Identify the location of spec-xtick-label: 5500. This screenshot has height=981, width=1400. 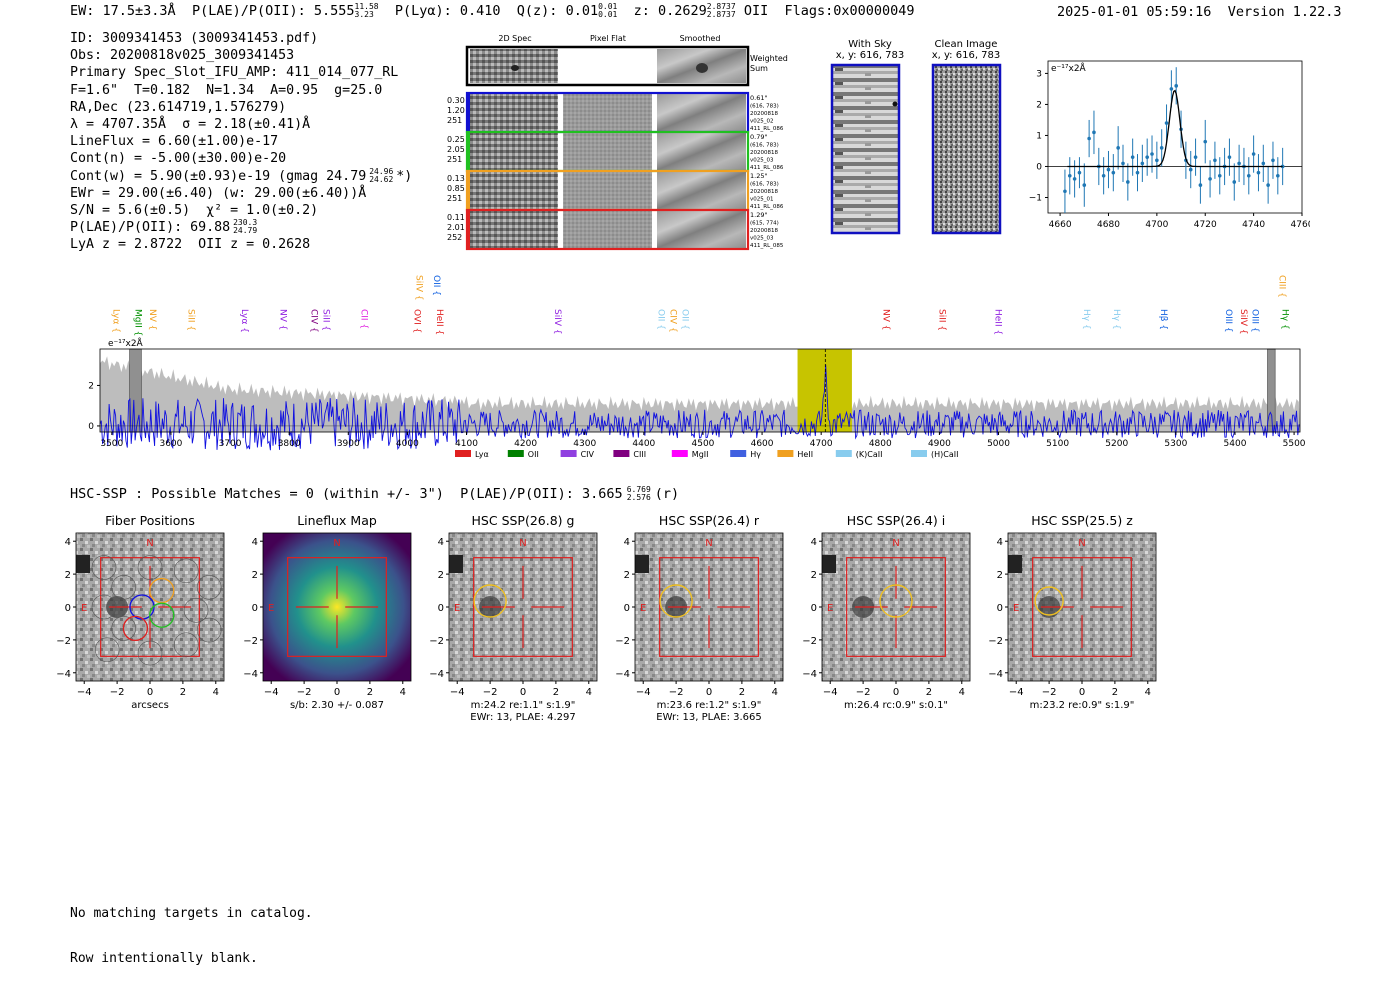
(1294, 444).